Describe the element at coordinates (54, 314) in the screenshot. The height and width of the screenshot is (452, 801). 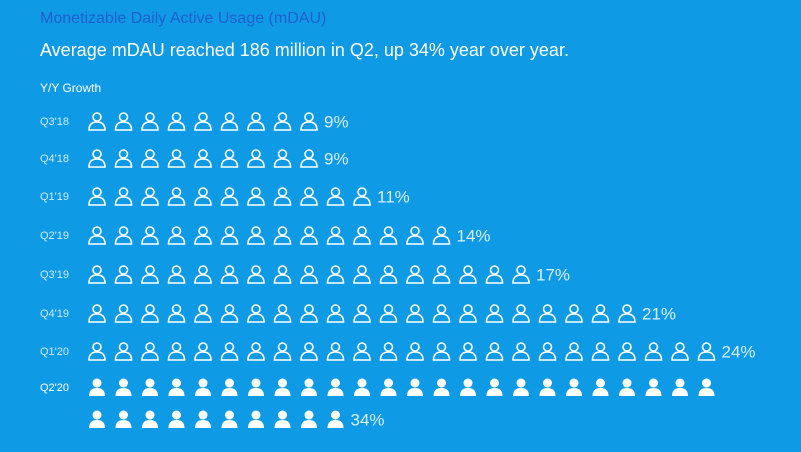
I see `category-label: Q4'19` at that location.